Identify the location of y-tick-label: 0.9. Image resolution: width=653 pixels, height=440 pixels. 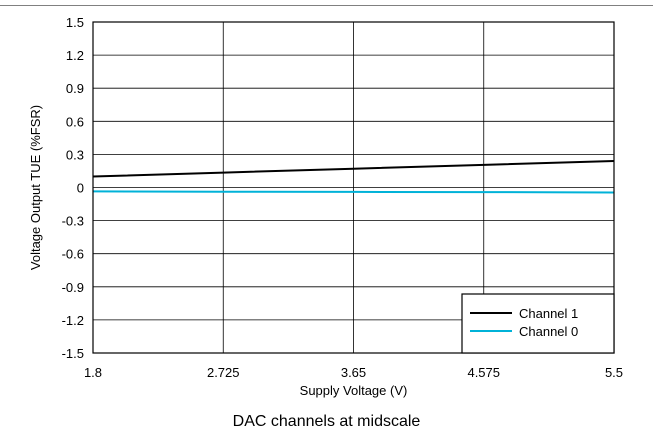
(75, 88).